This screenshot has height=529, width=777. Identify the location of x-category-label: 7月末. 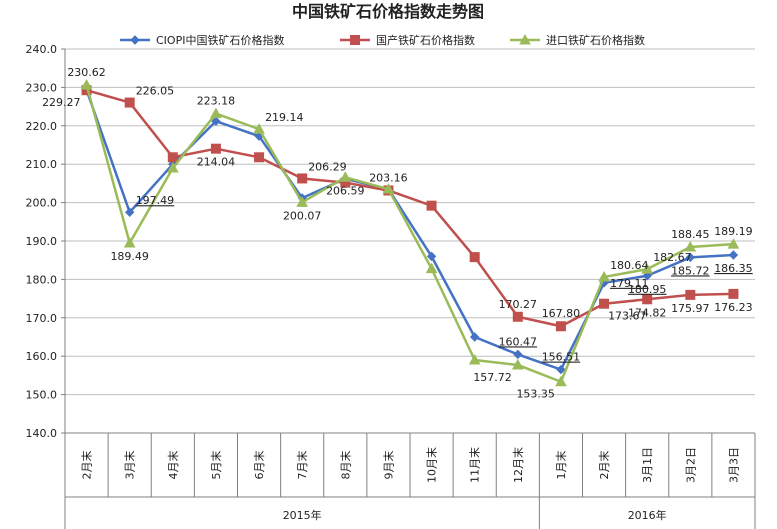
(302, 465).